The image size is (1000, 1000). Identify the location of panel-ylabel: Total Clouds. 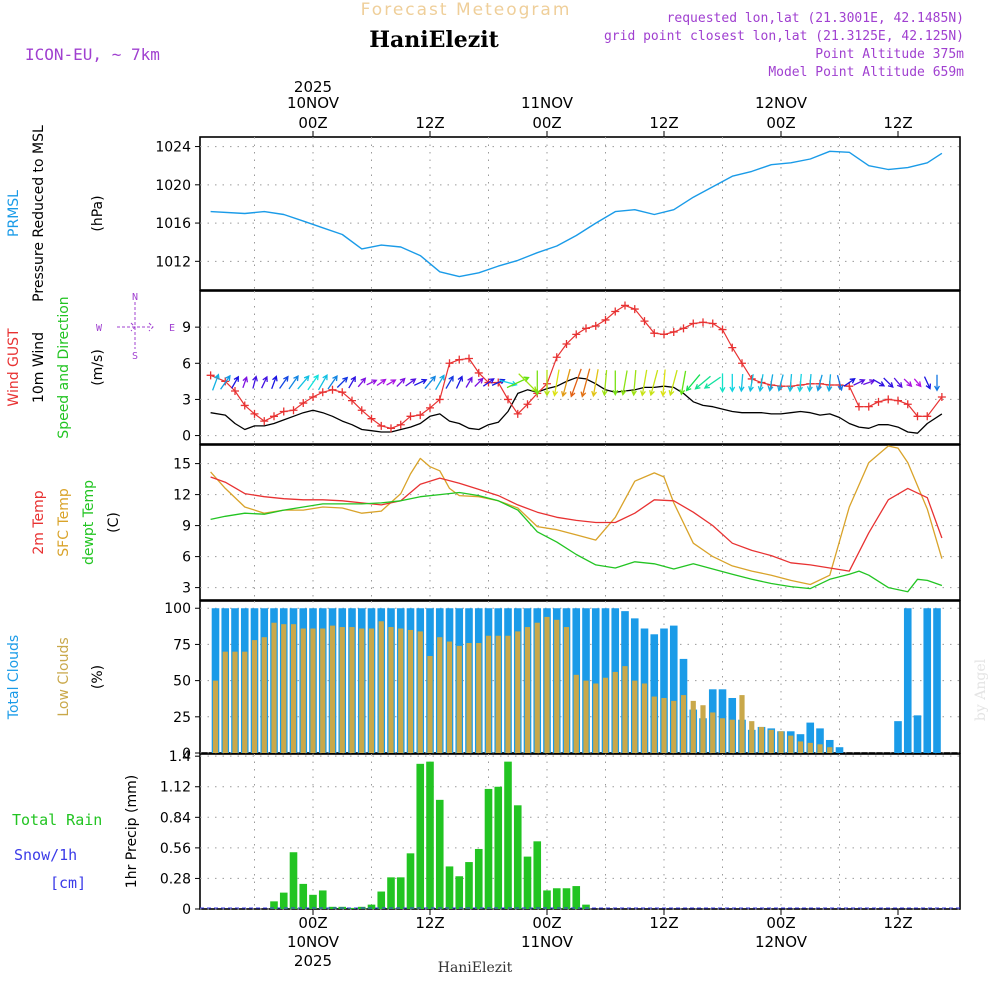
(14, 677).